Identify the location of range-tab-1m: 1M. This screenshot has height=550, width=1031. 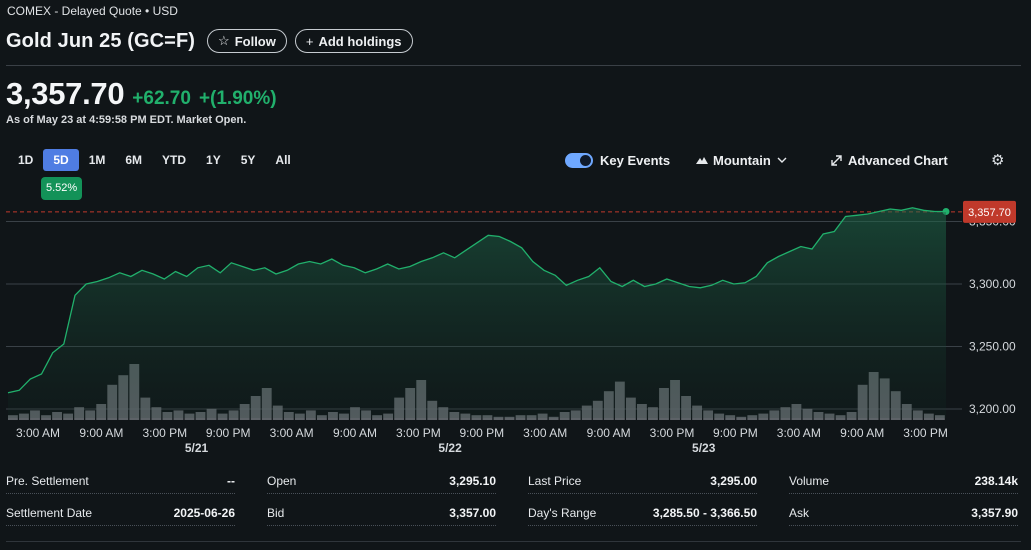
(97, 160).